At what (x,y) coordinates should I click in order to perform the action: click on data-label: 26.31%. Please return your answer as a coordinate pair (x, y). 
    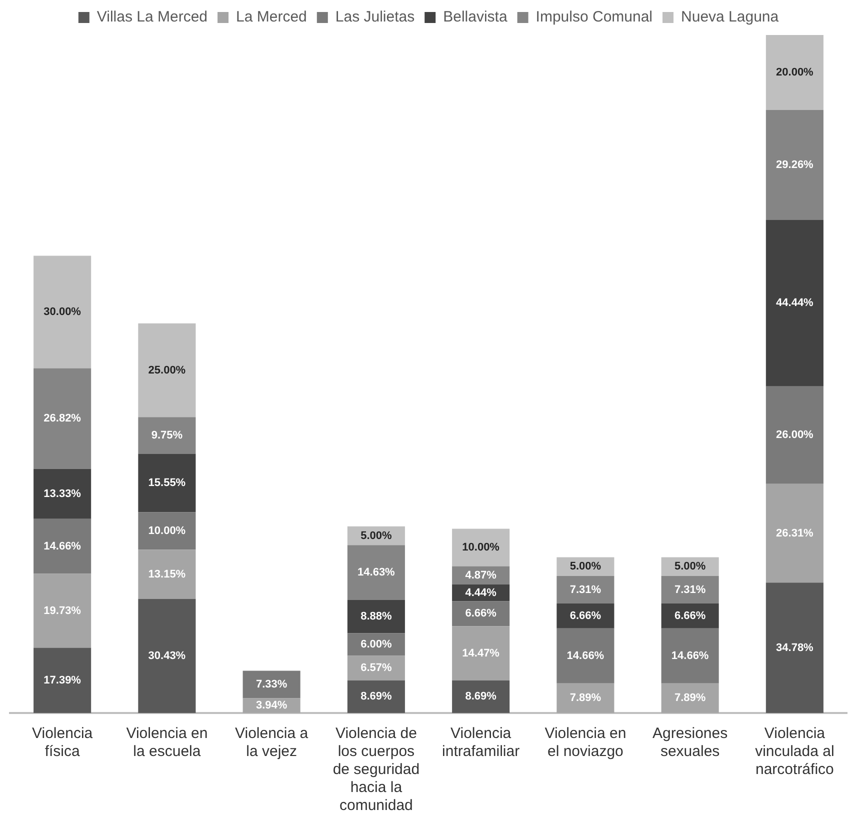
    Looking at the image, I should click on (795, 533).